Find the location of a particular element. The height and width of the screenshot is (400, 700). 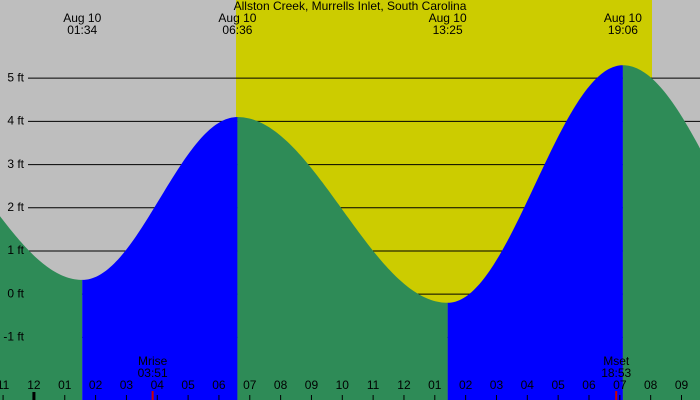

moon-time: 03:51 is located at coordinates (153, 373).